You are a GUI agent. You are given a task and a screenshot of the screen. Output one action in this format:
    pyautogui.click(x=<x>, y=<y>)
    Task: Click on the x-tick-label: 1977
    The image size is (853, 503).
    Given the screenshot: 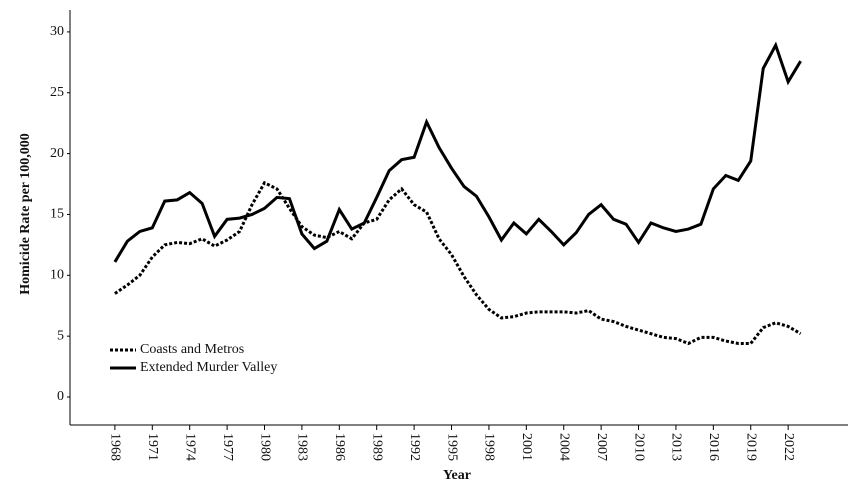 What is the action you would take?
    pyautogui.click(x=227, y=447)
    